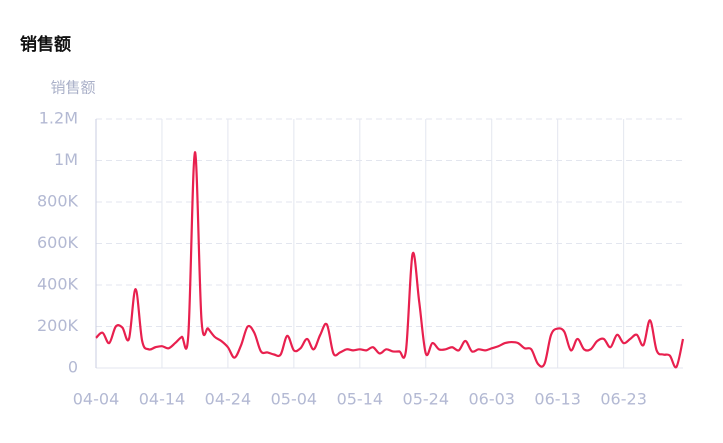 The image size is (723, 443). I want to click on x-tick-label: 05-24, so click(426, 399).